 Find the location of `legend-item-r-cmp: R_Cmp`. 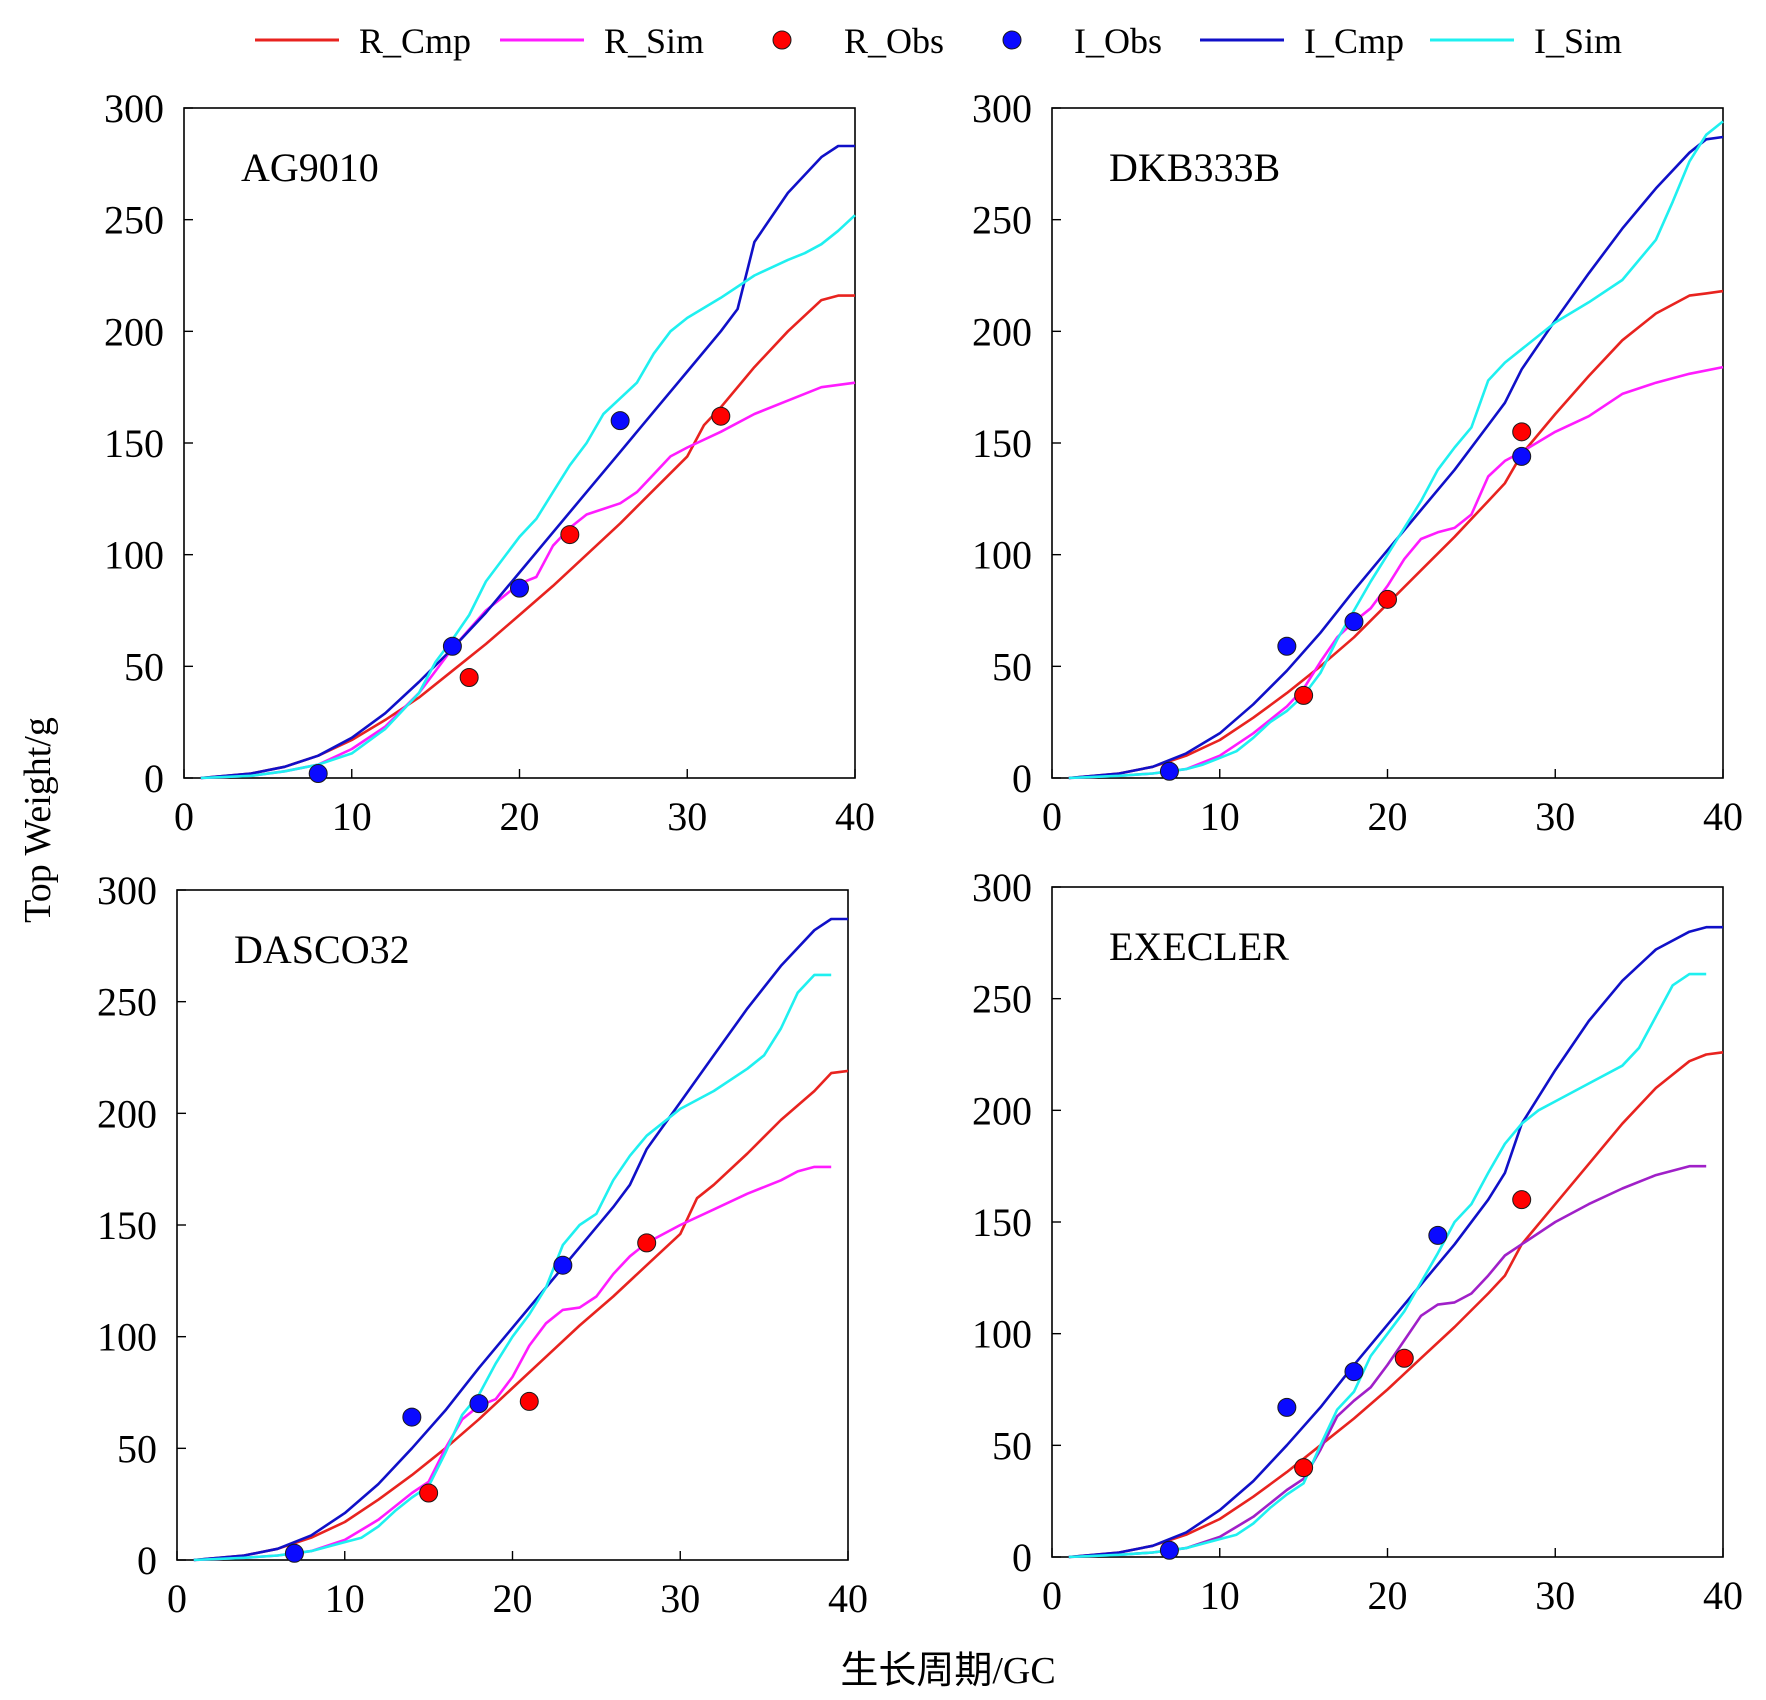

legend-item-r-cmp: R_Cmp is located at coordinates (363, 41).